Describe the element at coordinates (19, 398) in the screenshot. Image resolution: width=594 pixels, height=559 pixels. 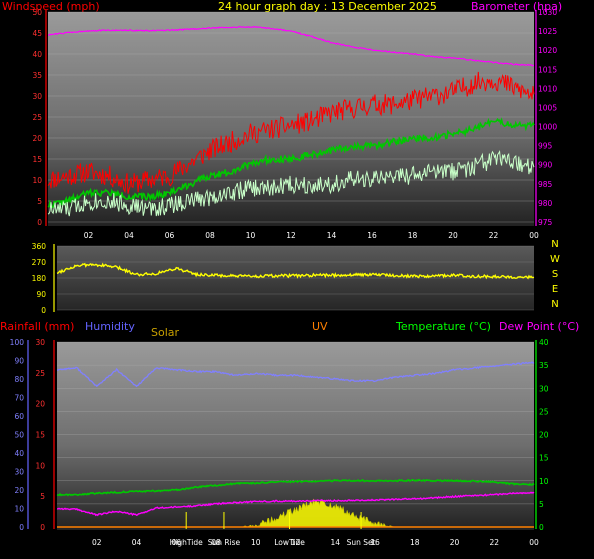
I see `humidity-tick-label: 70` at that location.